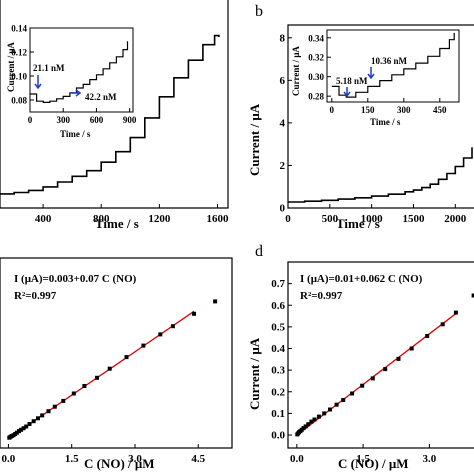 Image resolution: width=474 pixels, height=474 pixels. Describe the element at coordinates (389, 61) in the screenshot. I see `panel-b-inset-annotation-2: 10.36 nM` at that location.